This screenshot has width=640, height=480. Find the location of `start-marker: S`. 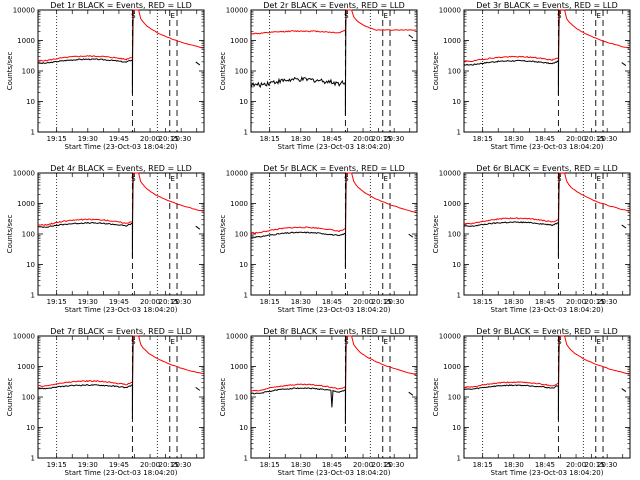

start-marker: S is located at coordinates (346, 16).